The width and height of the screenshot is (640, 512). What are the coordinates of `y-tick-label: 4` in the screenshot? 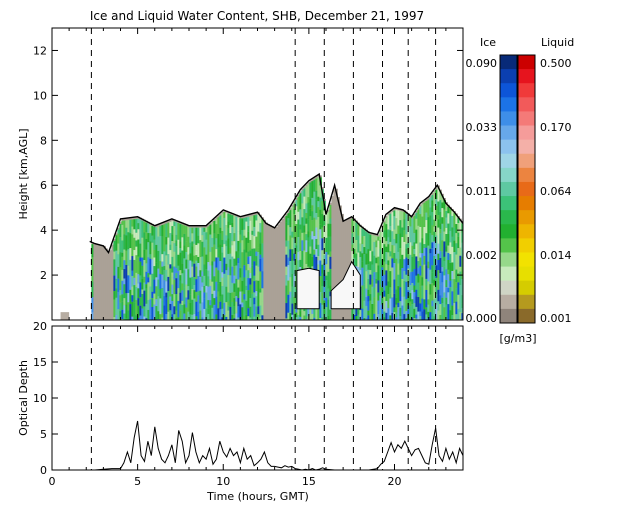 It's located at (43, 230).